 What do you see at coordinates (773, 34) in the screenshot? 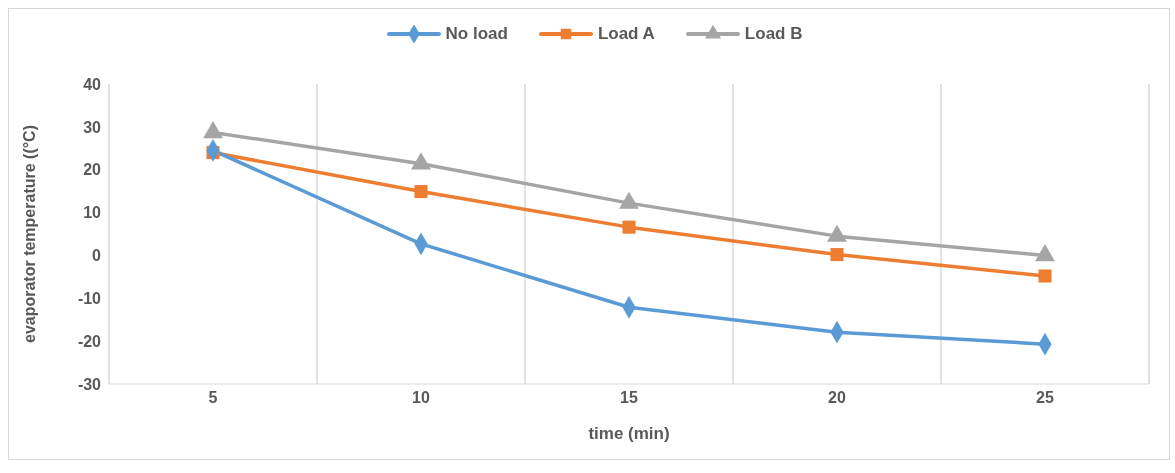
I see `legend-label: Load B` at bounding box center [773, 34].